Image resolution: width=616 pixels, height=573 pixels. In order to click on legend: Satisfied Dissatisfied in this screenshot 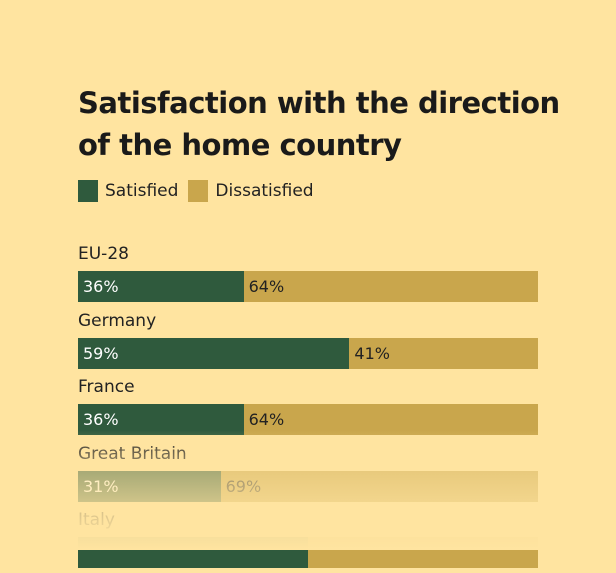, I will do `click(201, 191)`.